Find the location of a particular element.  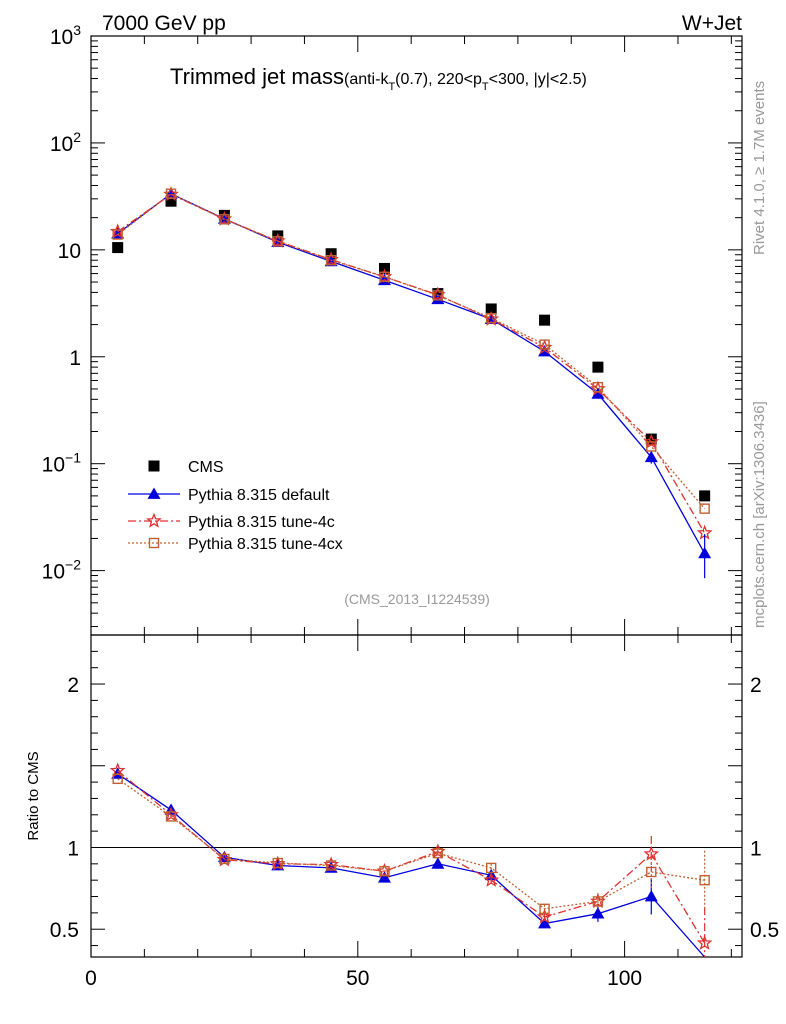

y-tick-label-exp: 3 is located at coordinates (77, 30).